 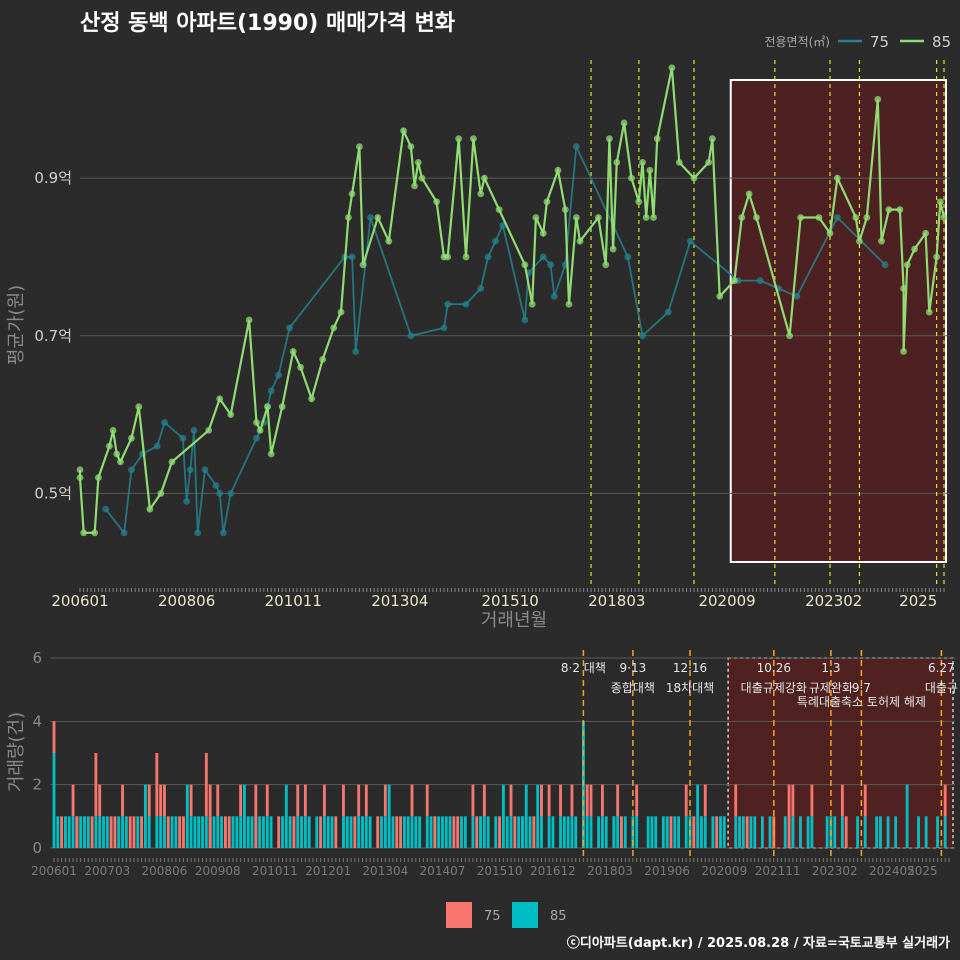 I want to click on annotation-line1: 12·16, so click(x=690, y=668).